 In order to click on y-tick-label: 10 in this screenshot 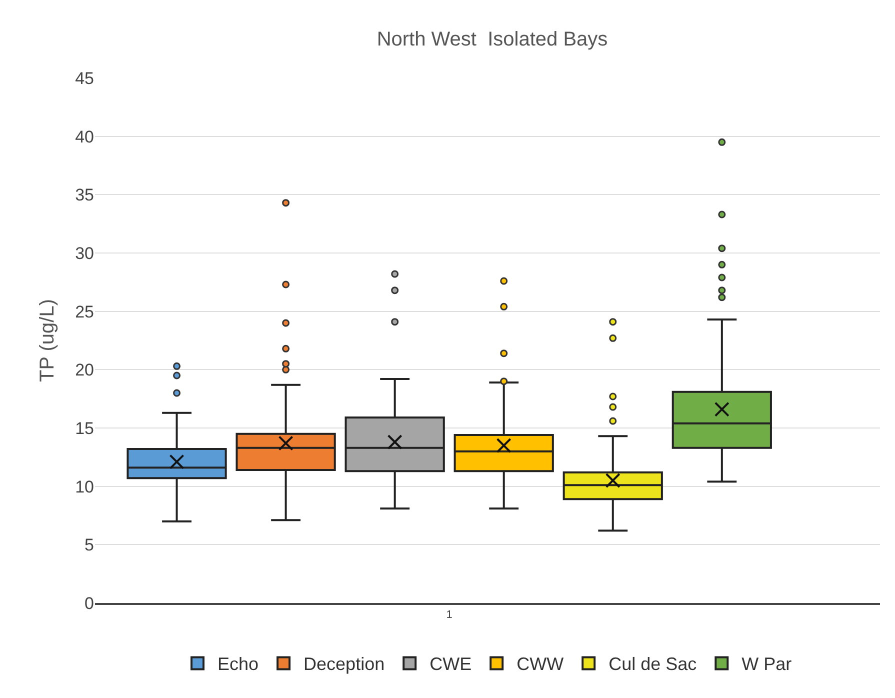, I will do `click(84, 486)`.